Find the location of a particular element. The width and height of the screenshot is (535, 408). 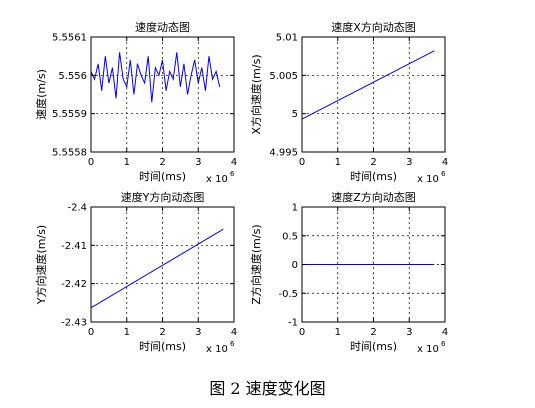

y-axis-label: Z方向速度(m/s) is located at coordinates (256, 264).